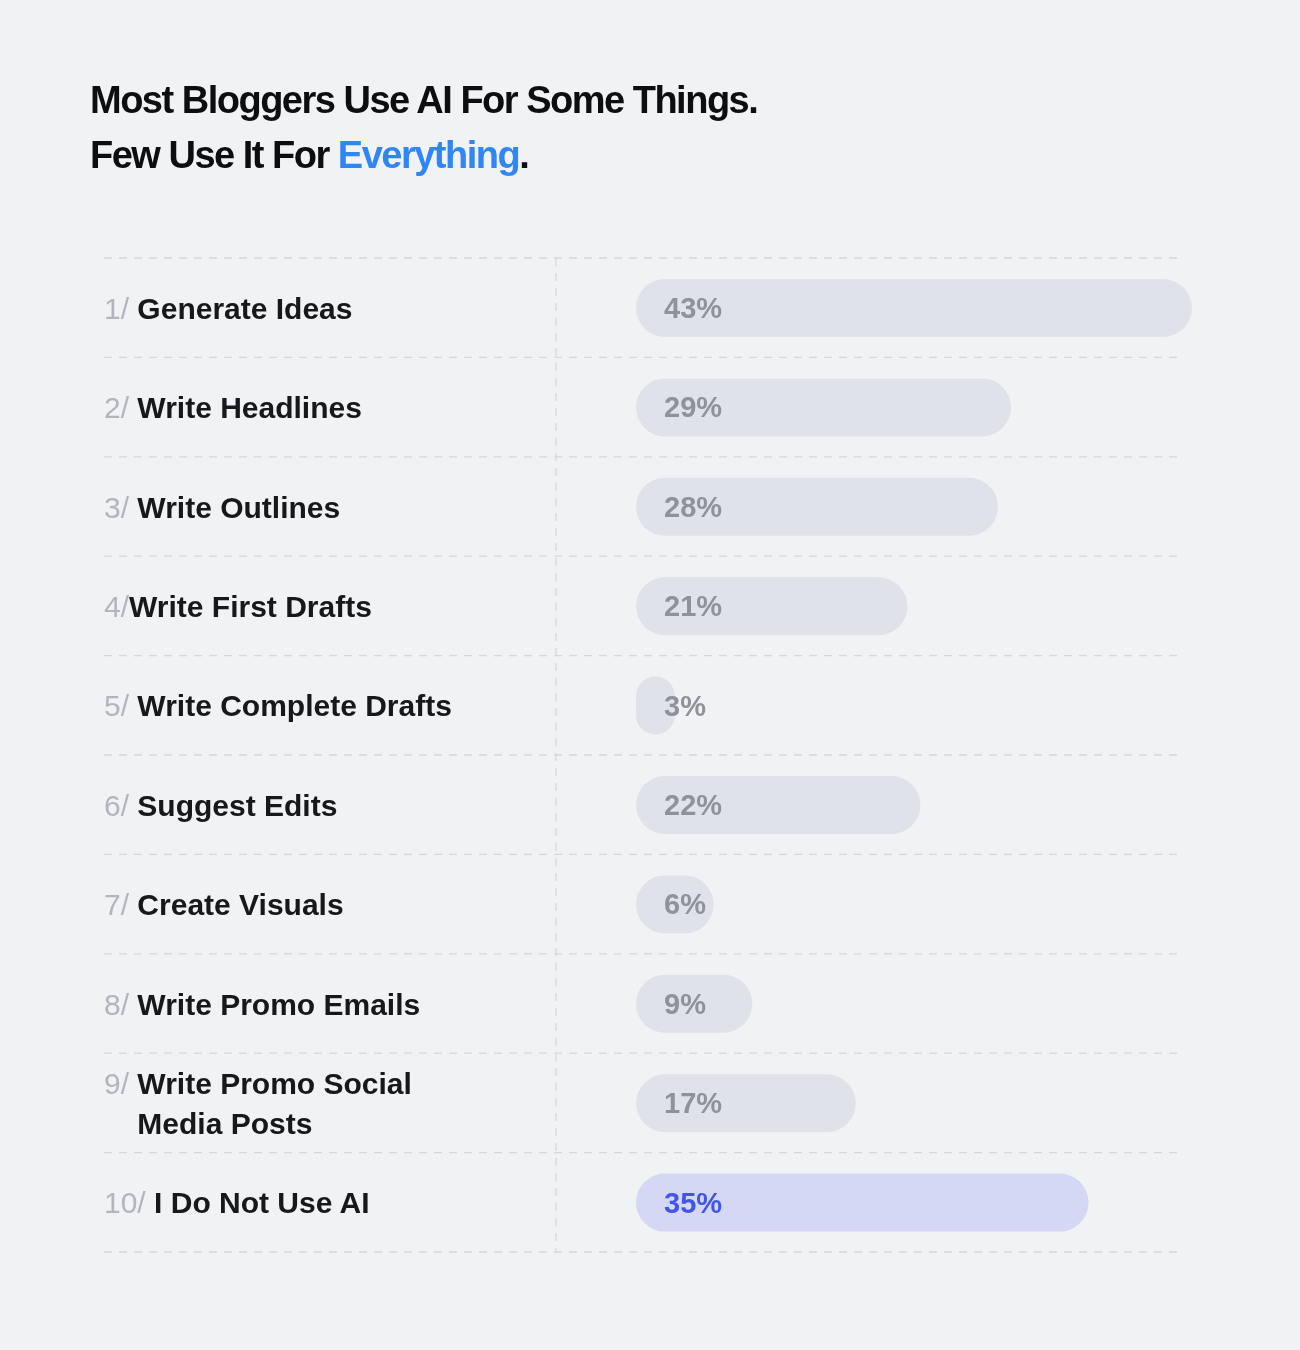 The height and width of the screenshot is (1350, 1300). I want to click on data-label: 21%, so click(693, 606).